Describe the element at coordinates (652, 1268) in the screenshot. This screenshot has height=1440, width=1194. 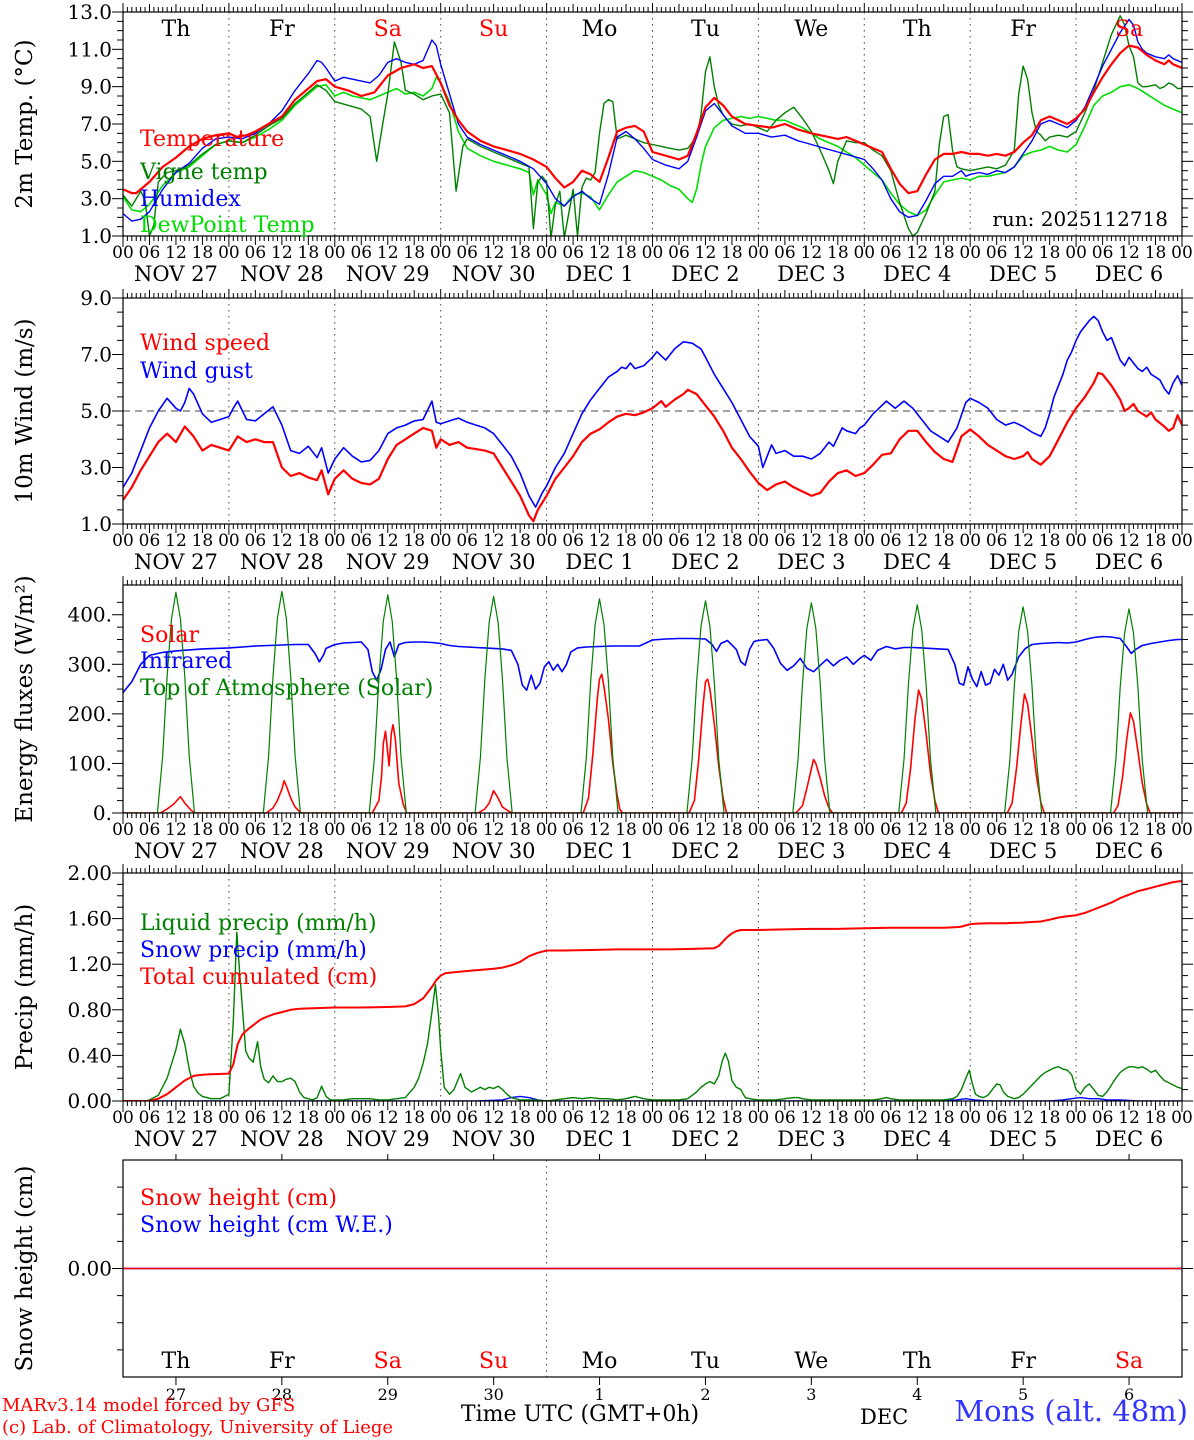
I see `panel-frame-snow` at that location.